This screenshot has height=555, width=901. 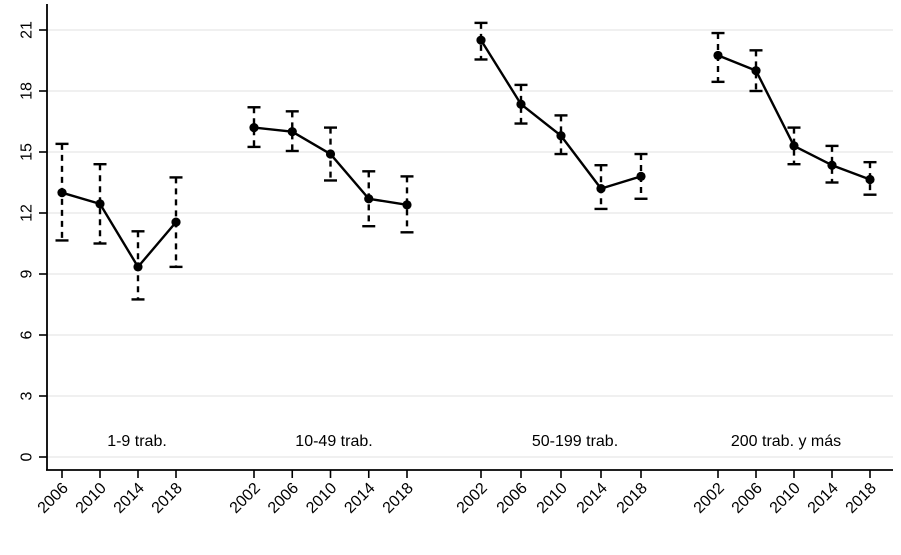 I want to click on y-tick-label: 3, so click(x=27, y=395).